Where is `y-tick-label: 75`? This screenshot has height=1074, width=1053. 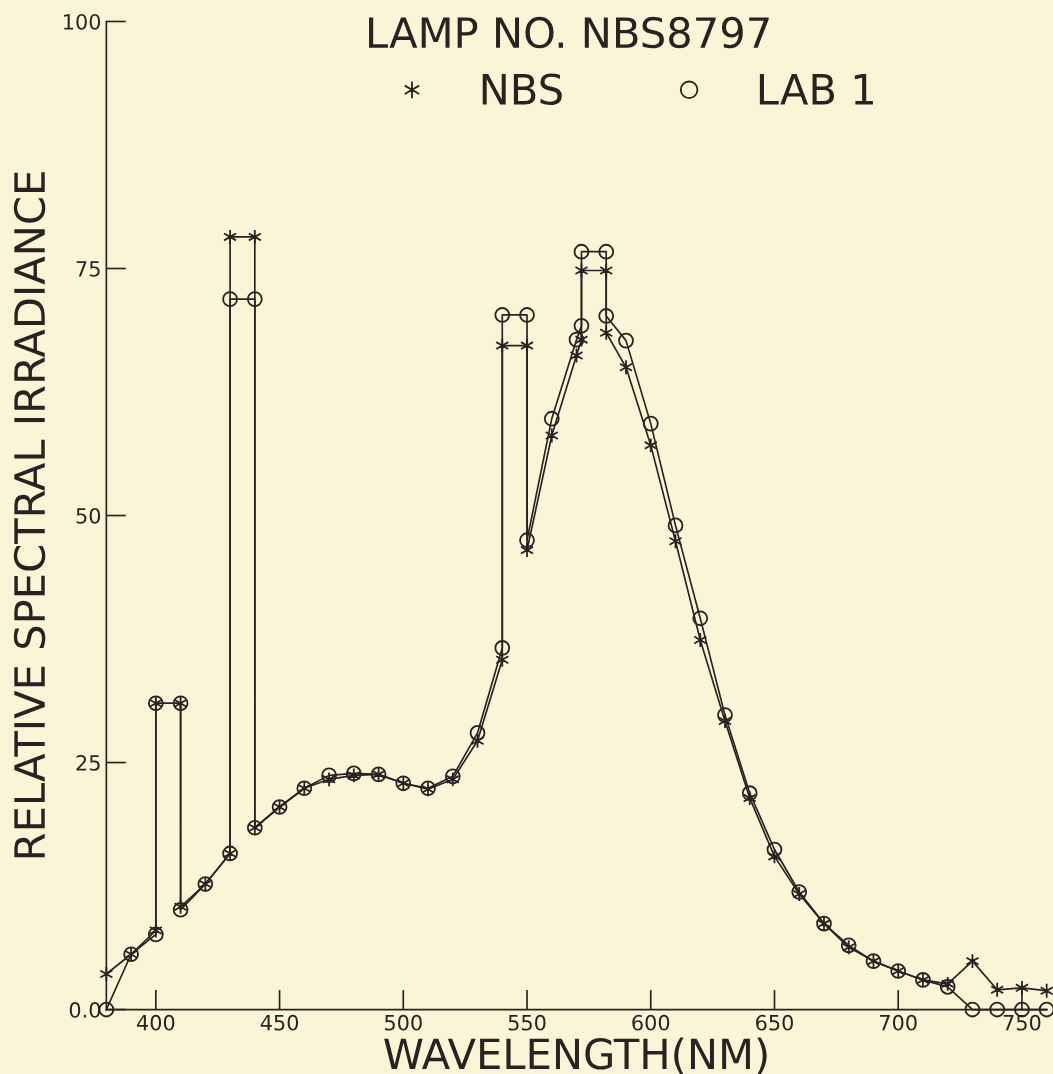
y-tick-label: 75 is located at coordinates (88, 269).